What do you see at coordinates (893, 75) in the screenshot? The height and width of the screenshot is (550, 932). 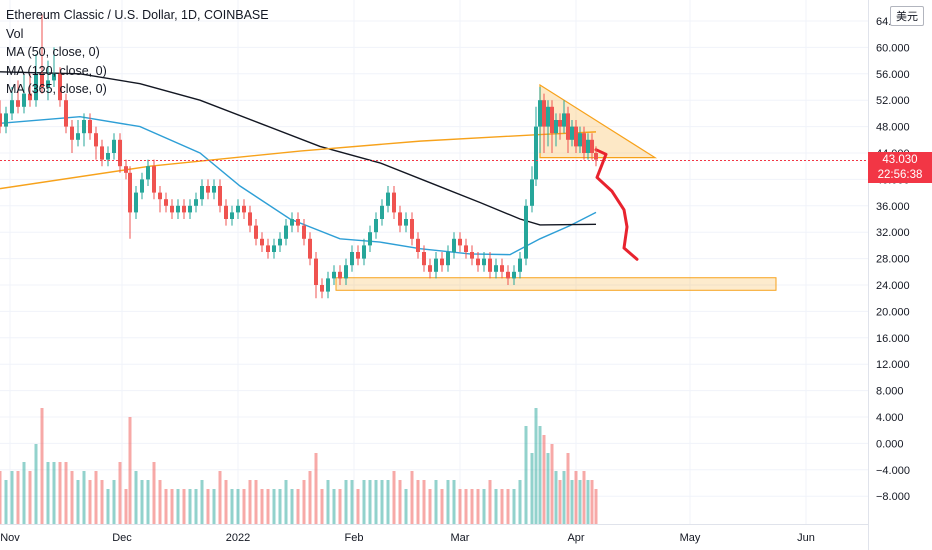 I see `price-tick-label: 56.000` at bounding box center [893, 75].